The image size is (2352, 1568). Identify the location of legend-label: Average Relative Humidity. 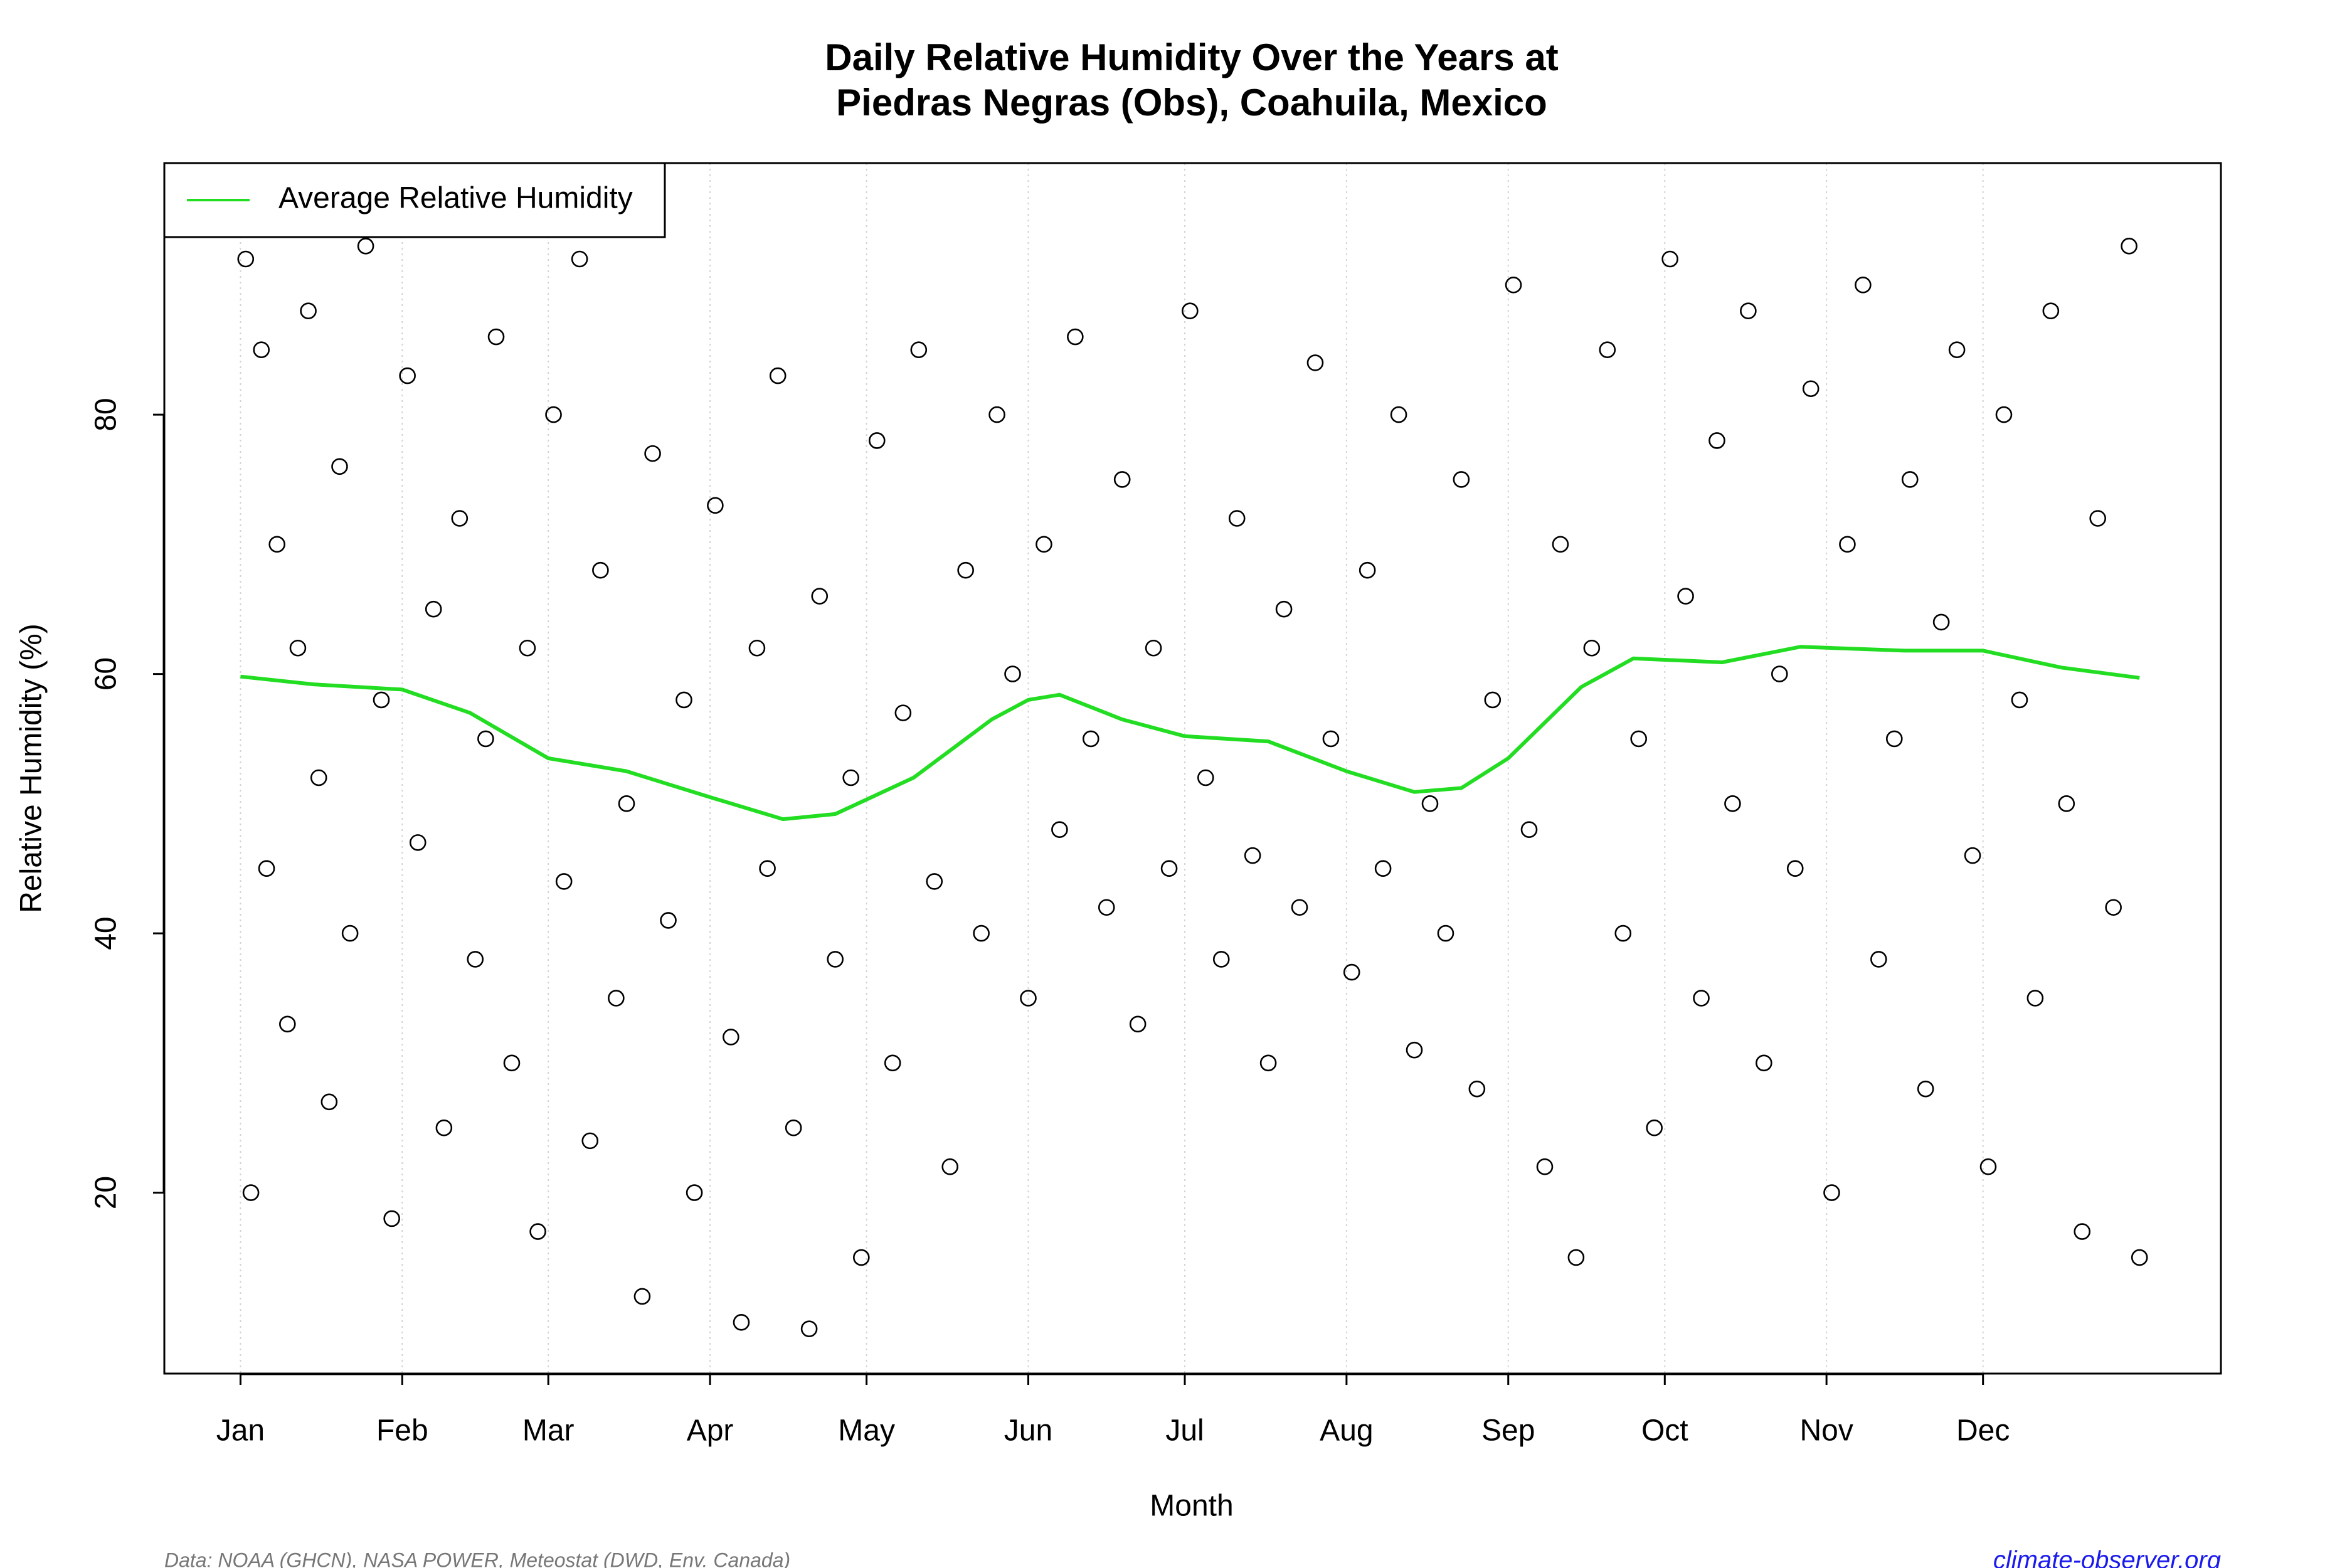
(455, 198).